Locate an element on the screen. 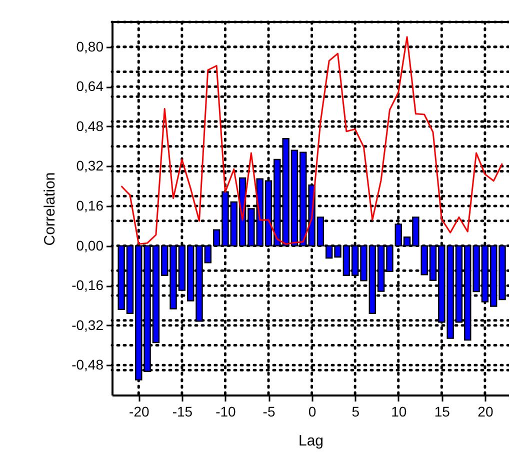 The height and width of the screenshot is (461, 510). y-axis-title: Correlation is located at coordinates (50, 209).